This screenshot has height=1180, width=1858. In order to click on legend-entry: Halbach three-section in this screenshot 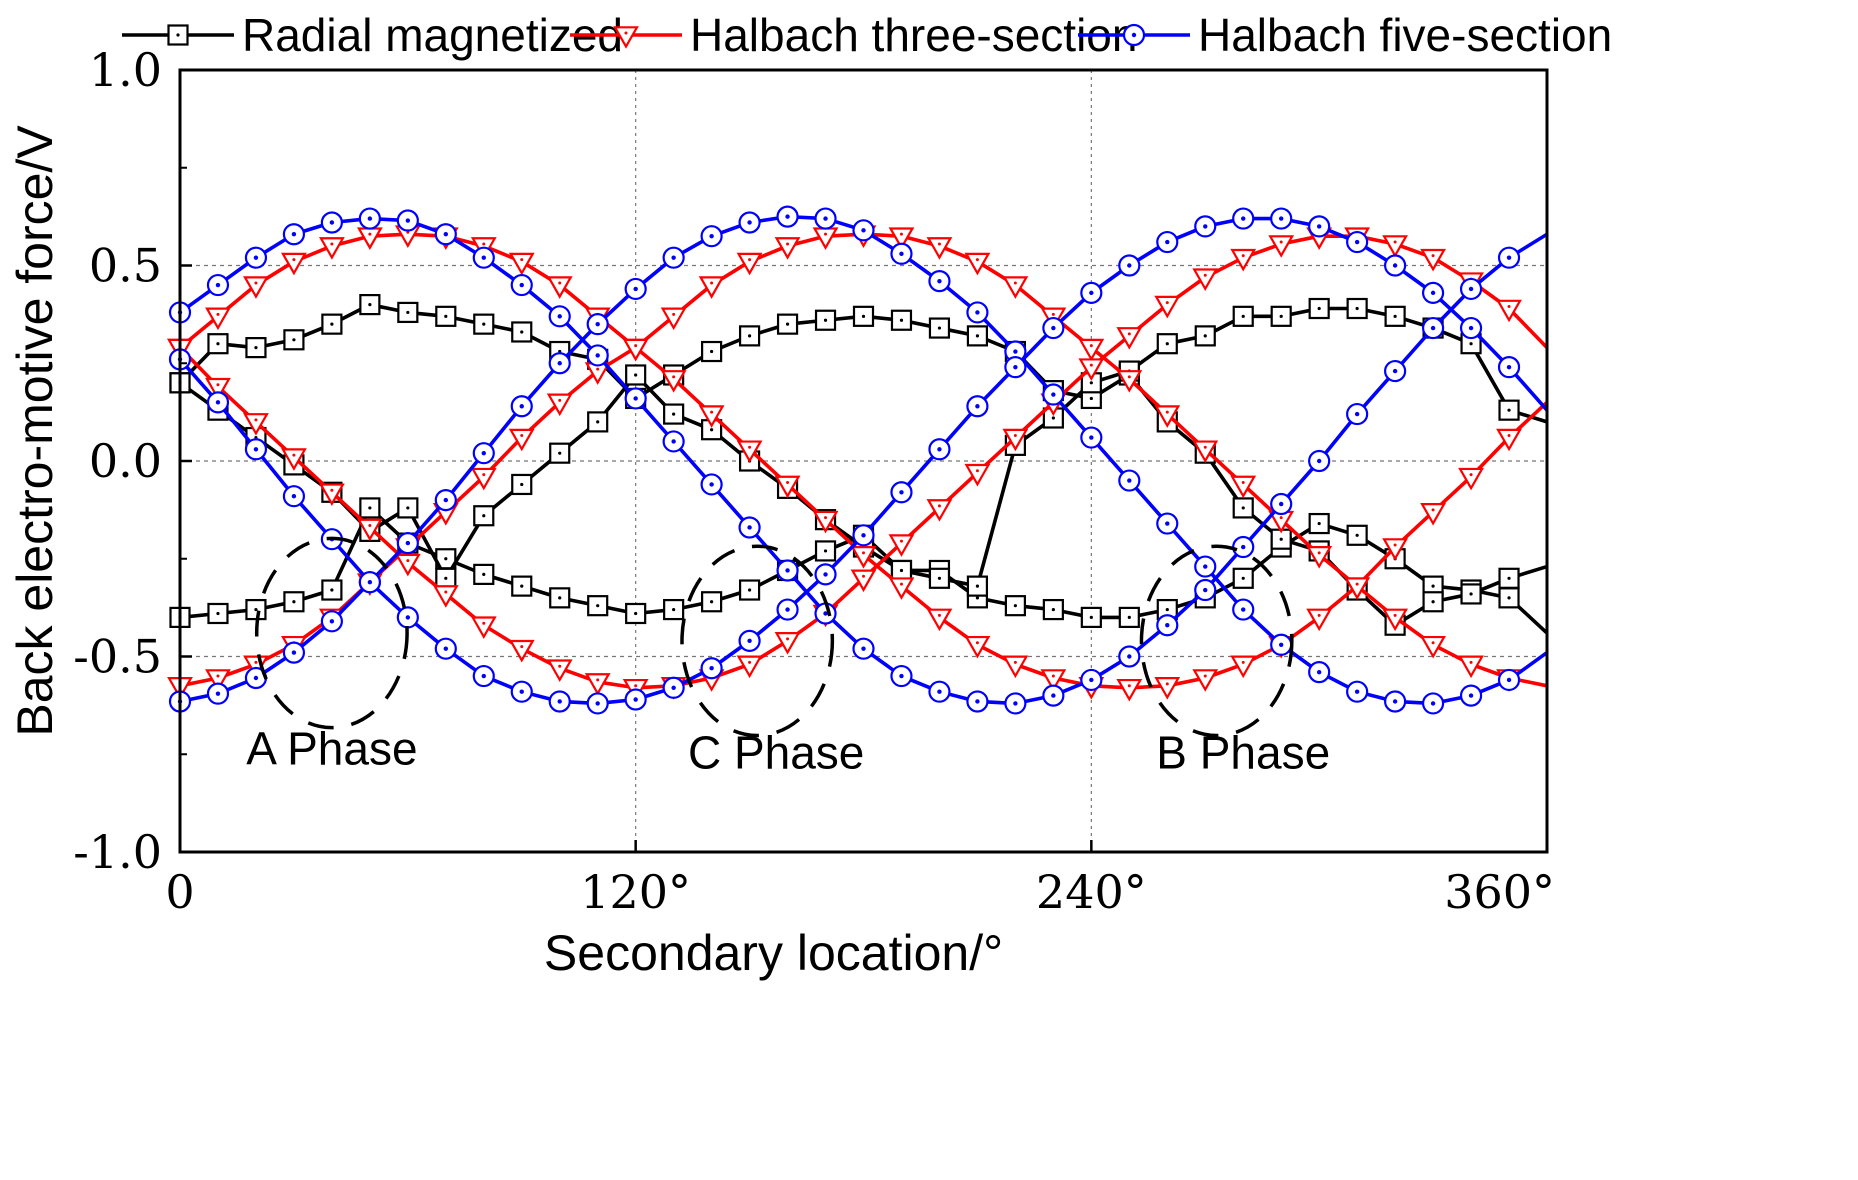, I will do `click(853, 35)`.